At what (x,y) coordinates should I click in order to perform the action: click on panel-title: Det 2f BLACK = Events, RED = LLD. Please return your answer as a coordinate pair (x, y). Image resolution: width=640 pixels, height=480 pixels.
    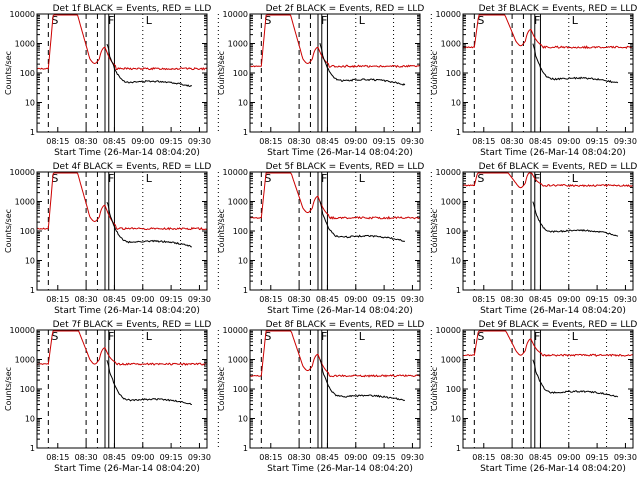
    Looking at the image, I should click on (345, 9).